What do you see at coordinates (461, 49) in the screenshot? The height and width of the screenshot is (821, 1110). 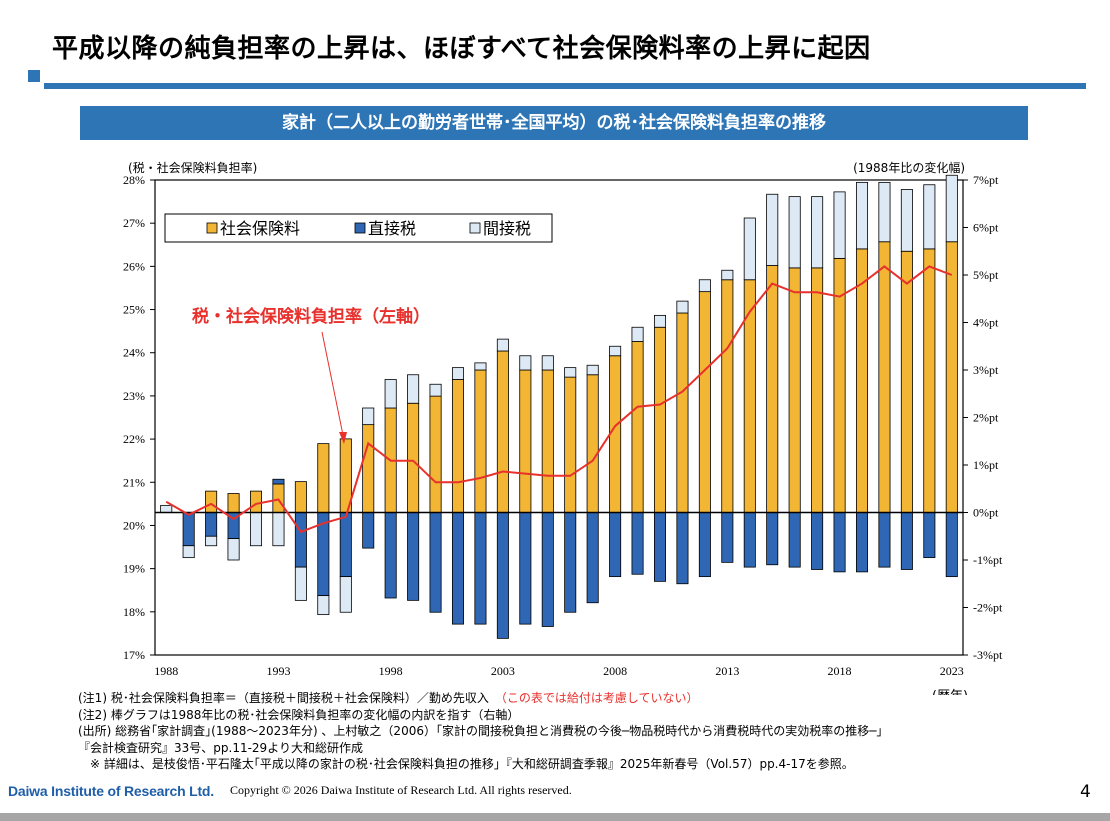 I see `slide-title: 平成以降の純負担率の上昇は、ほぼすべて社会保険料率の上昇に起因` at bounding box center [461, 49].